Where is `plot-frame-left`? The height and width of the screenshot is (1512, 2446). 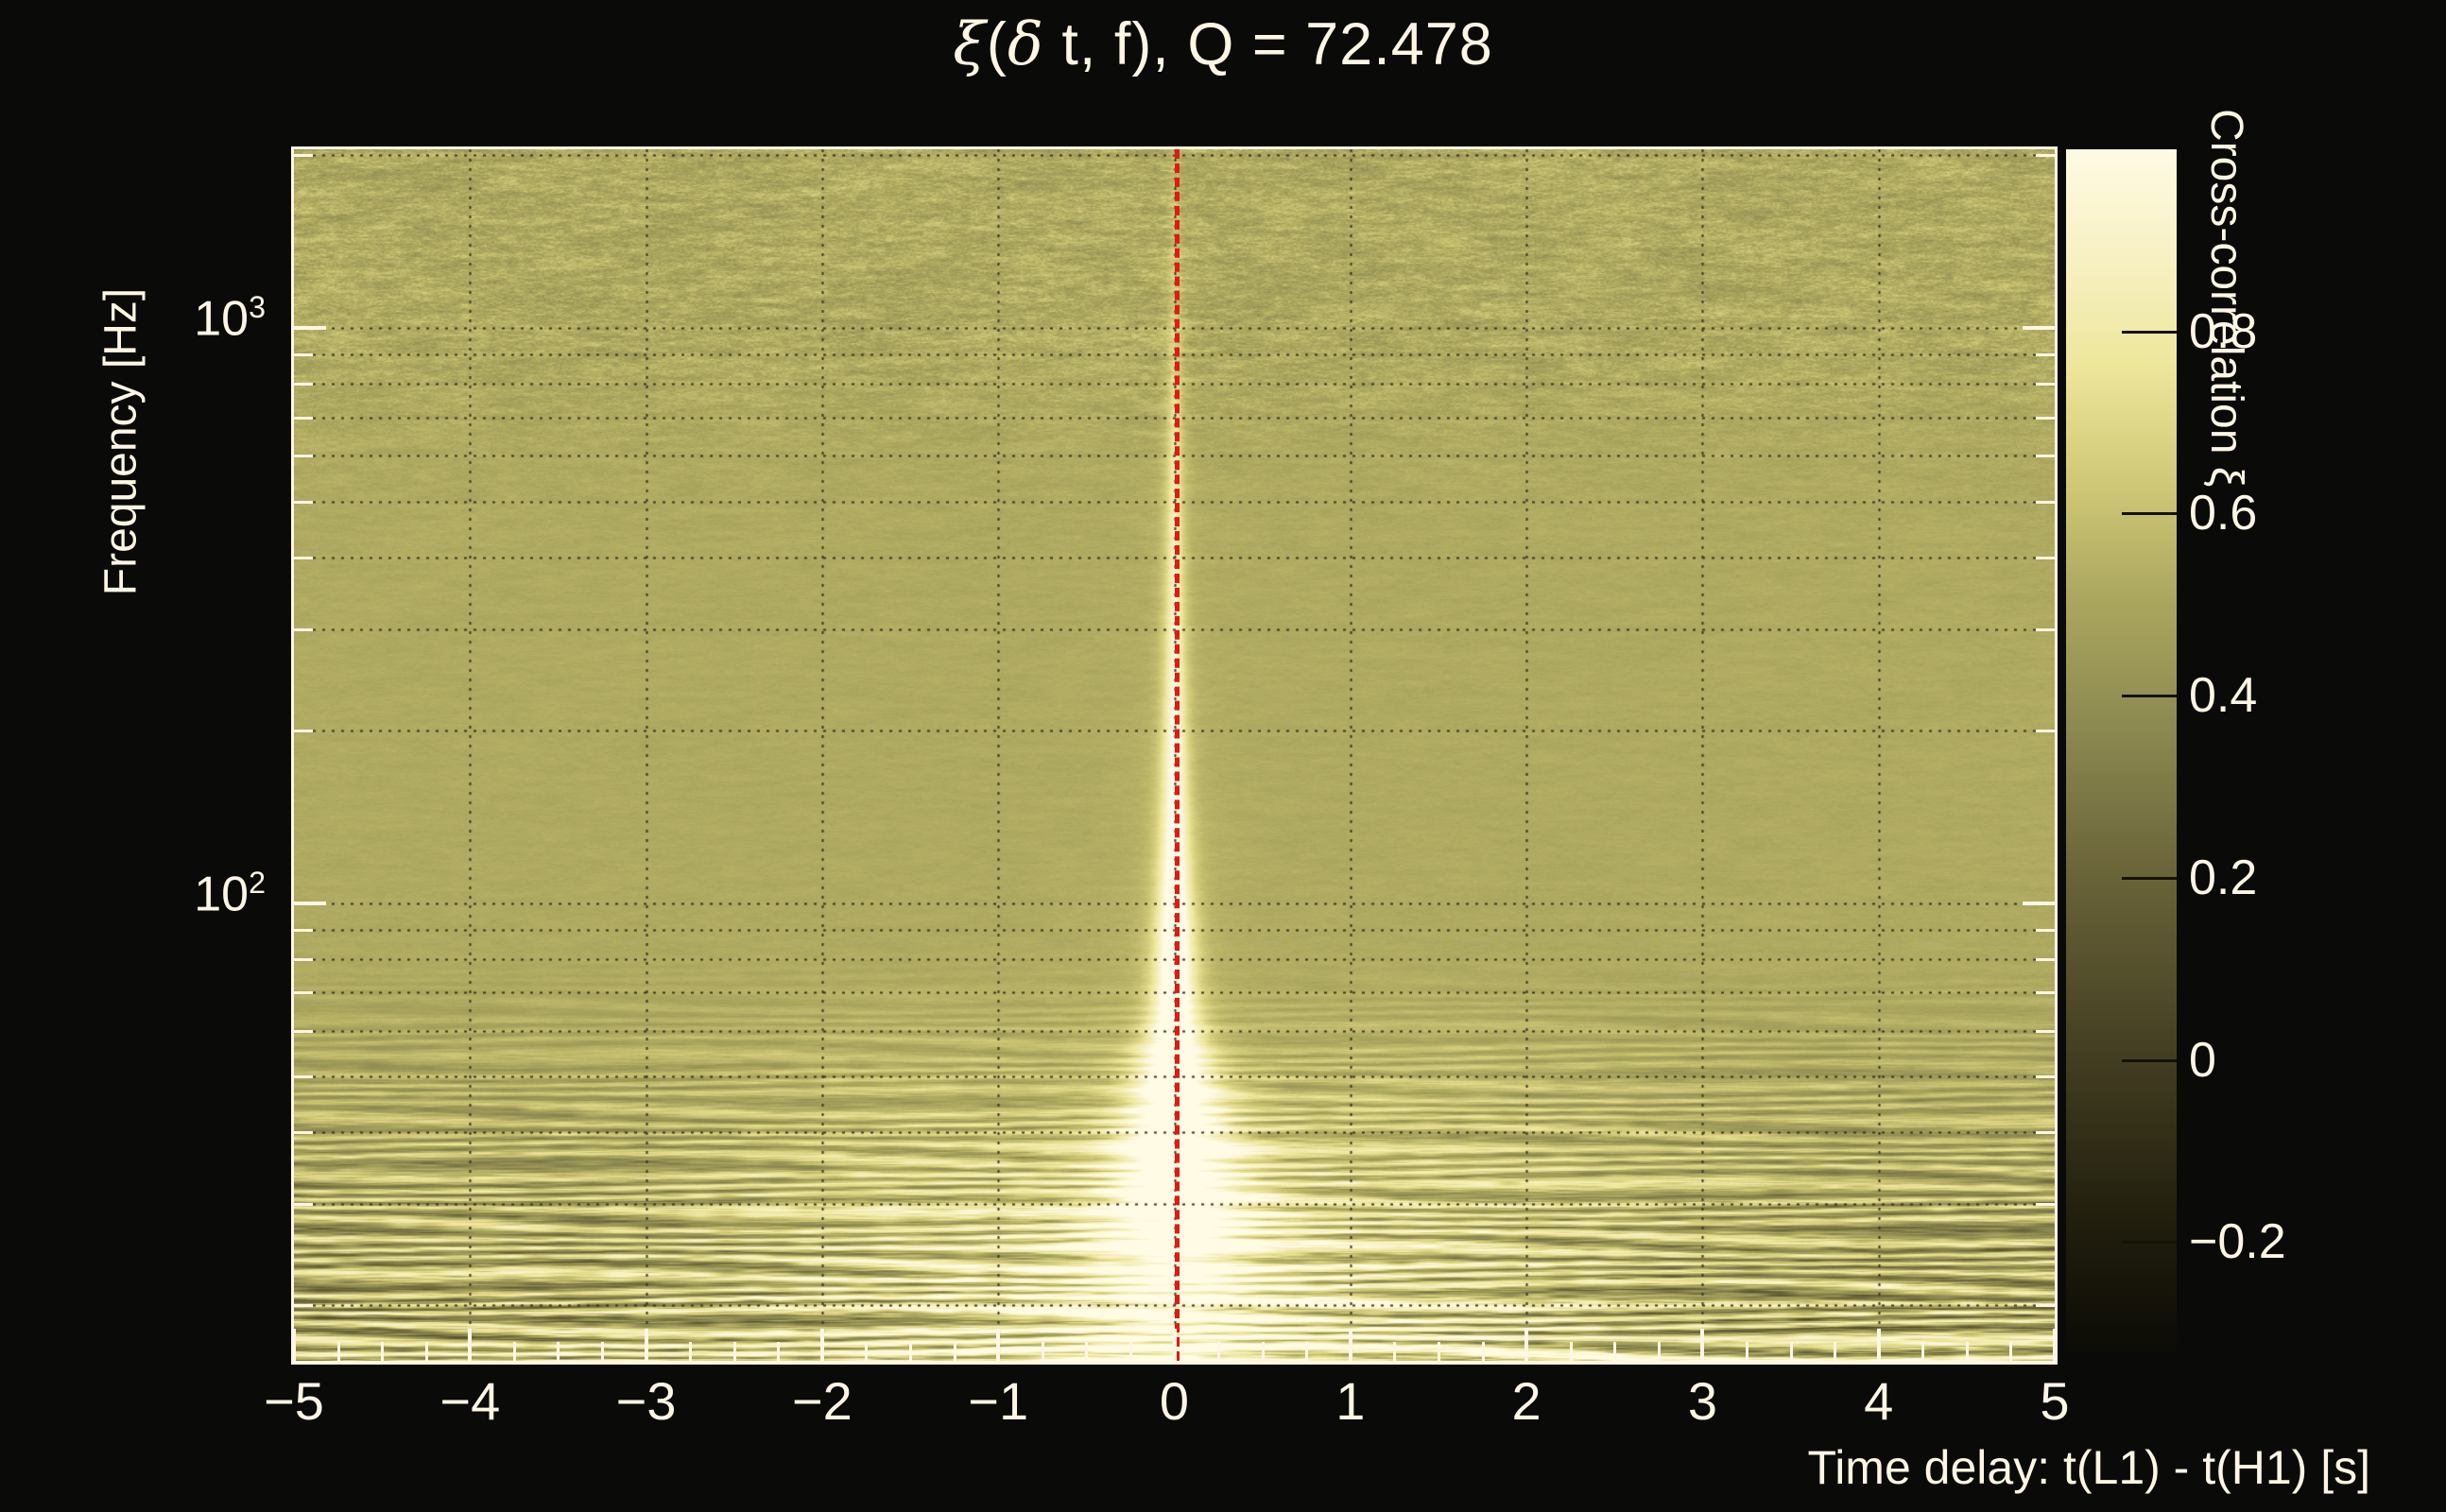 plot-frame-left is located at coordinates (292, 755).